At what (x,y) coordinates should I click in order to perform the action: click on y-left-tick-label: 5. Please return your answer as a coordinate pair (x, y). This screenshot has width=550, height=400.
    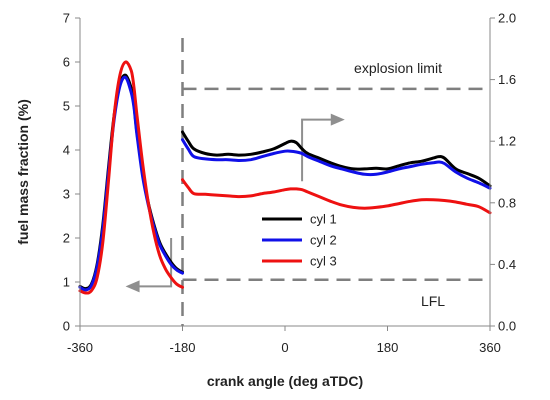
    Looking at the image, I should click on (66, 106).